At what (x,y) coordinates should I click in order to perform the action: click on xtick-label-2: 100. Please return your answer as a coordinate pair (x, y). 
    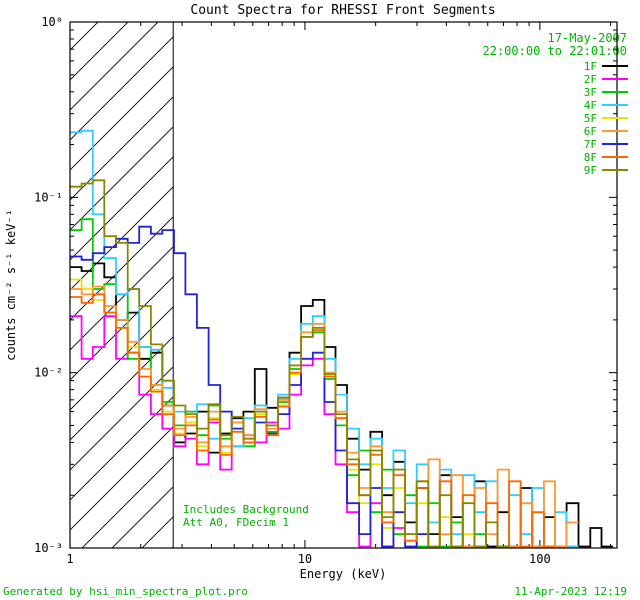
    Looking at the image, I should click on (540, 559).